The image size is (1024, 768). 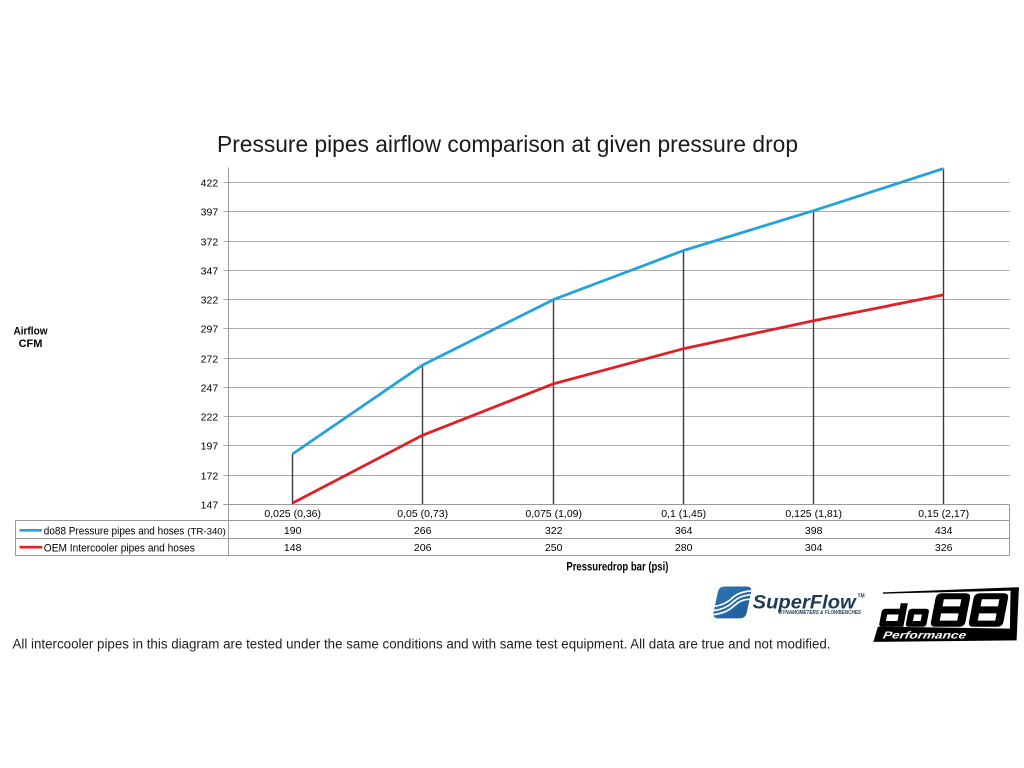 I want to click on svg-text: 0,1 (1,45), so click(x=683, y=514).